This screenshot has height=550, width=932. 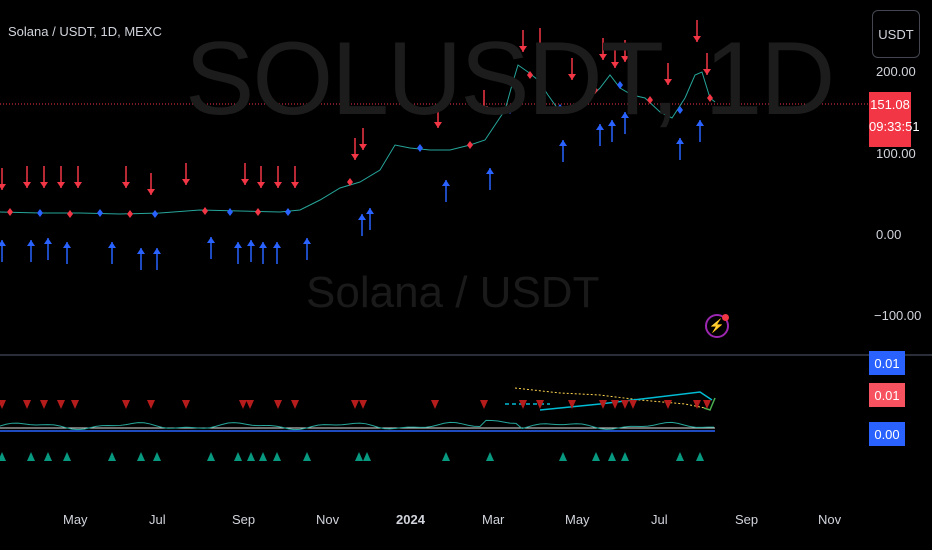 I want to click on last-price-tag: 151.08 09:33:51, so click(x=894, y=119).